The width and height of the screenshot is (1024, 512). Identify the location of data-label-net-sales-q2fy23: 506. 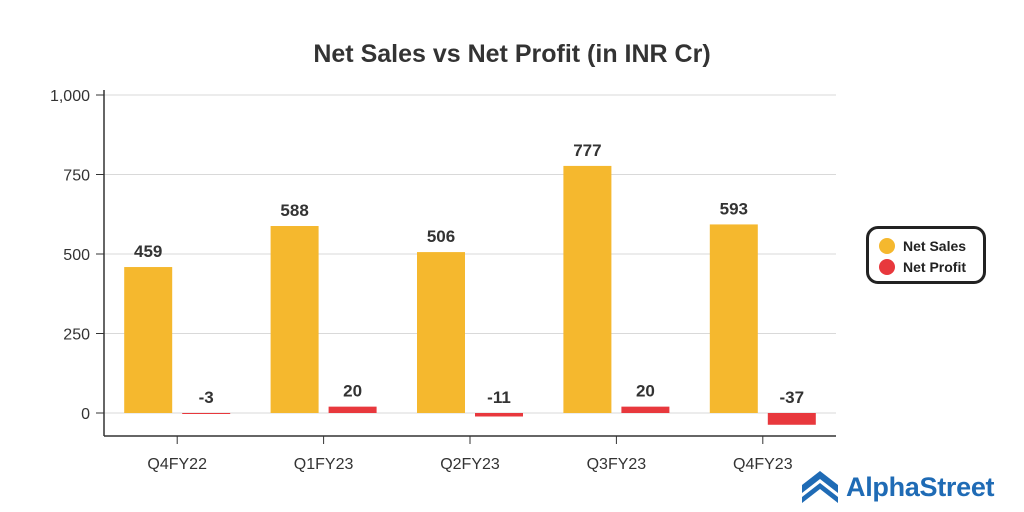
(441, 236).